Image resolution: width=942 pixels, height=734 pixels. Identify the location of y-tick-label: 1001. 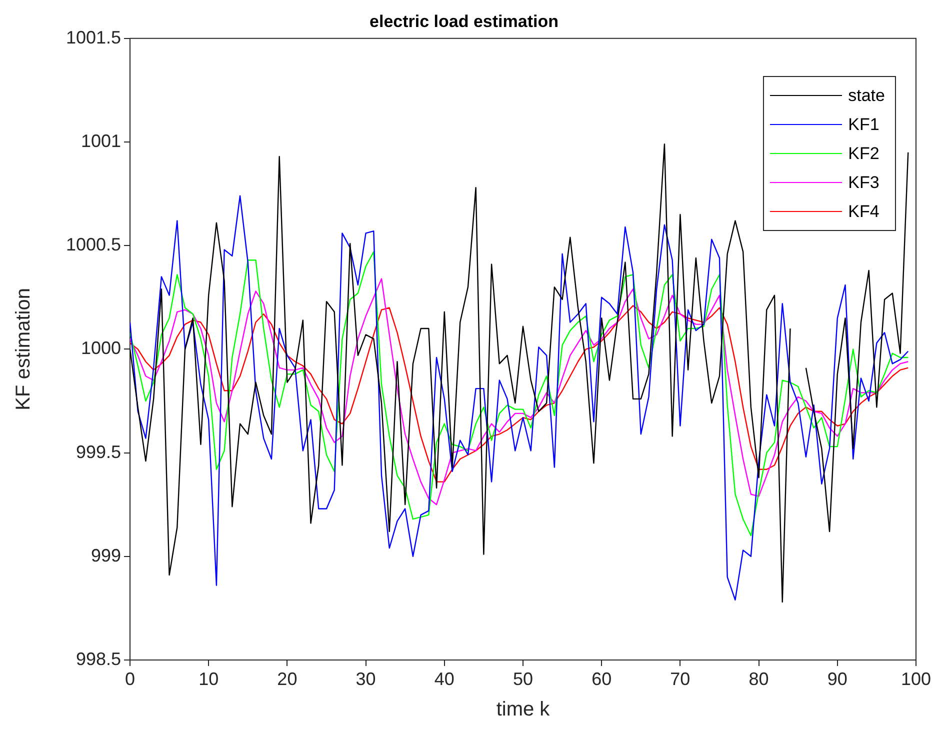
(100, 140).